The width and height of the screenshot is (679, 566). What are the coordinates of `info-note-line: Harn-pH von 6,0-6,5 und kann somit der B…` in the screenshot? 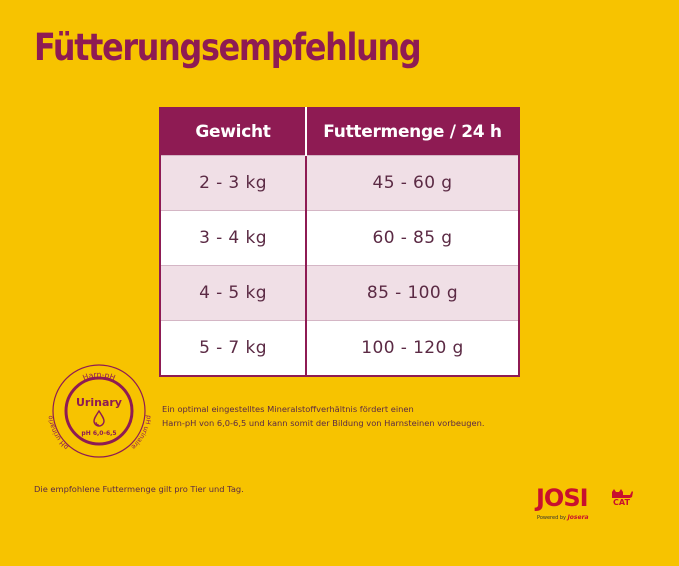 It's located at (323, 423).